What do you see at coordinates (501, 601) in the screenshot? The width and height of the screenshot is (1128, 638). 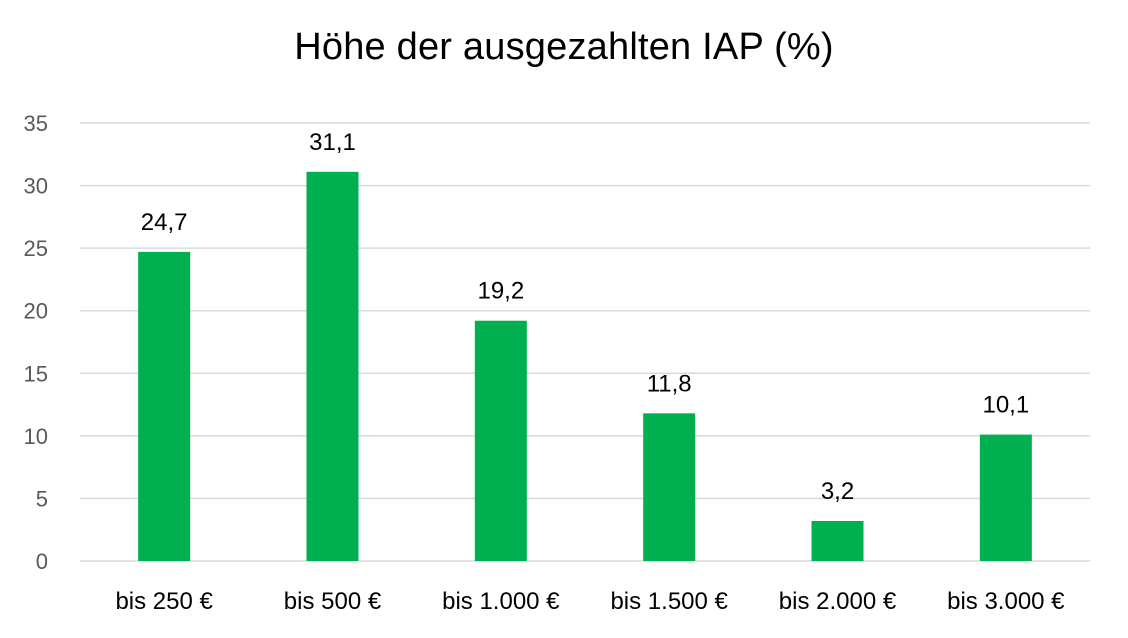 I see `x-tick-label: bis 1.000 €` at bounding box center [501, 601].